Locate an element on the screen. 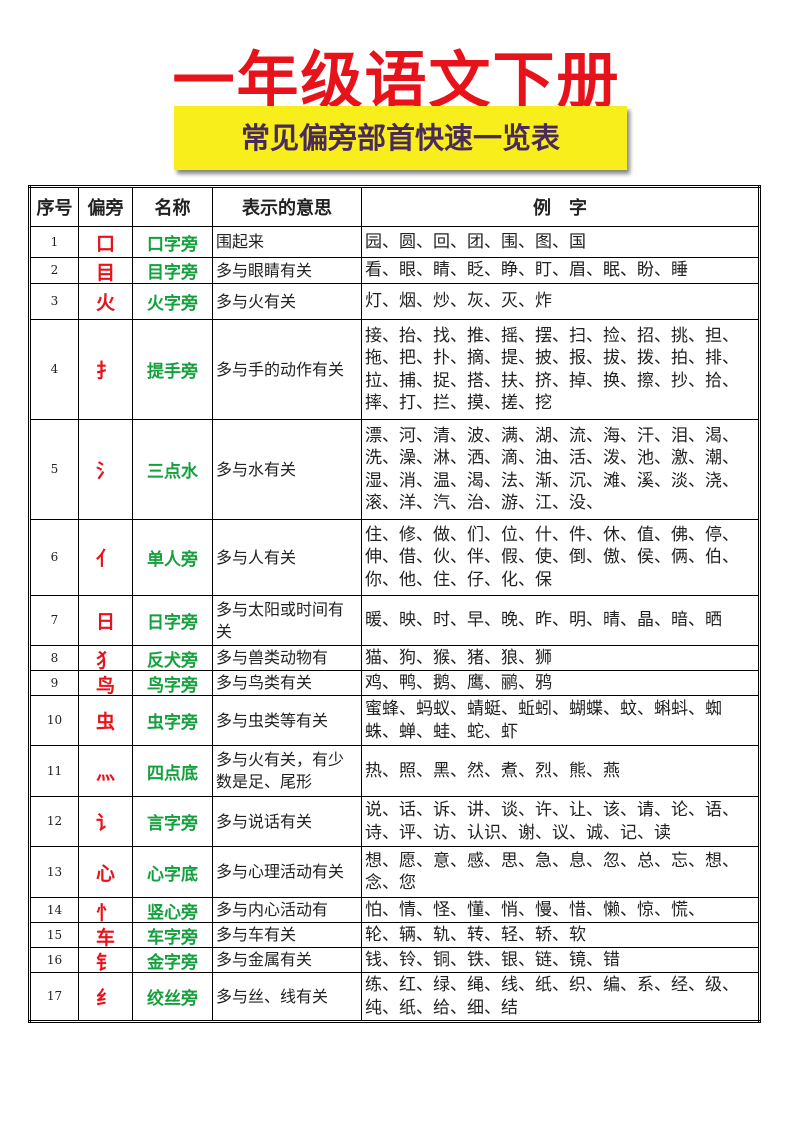  examples: 热、照、黑、然、煮、烈、熊、燕 is located at coordinates (560, 771).